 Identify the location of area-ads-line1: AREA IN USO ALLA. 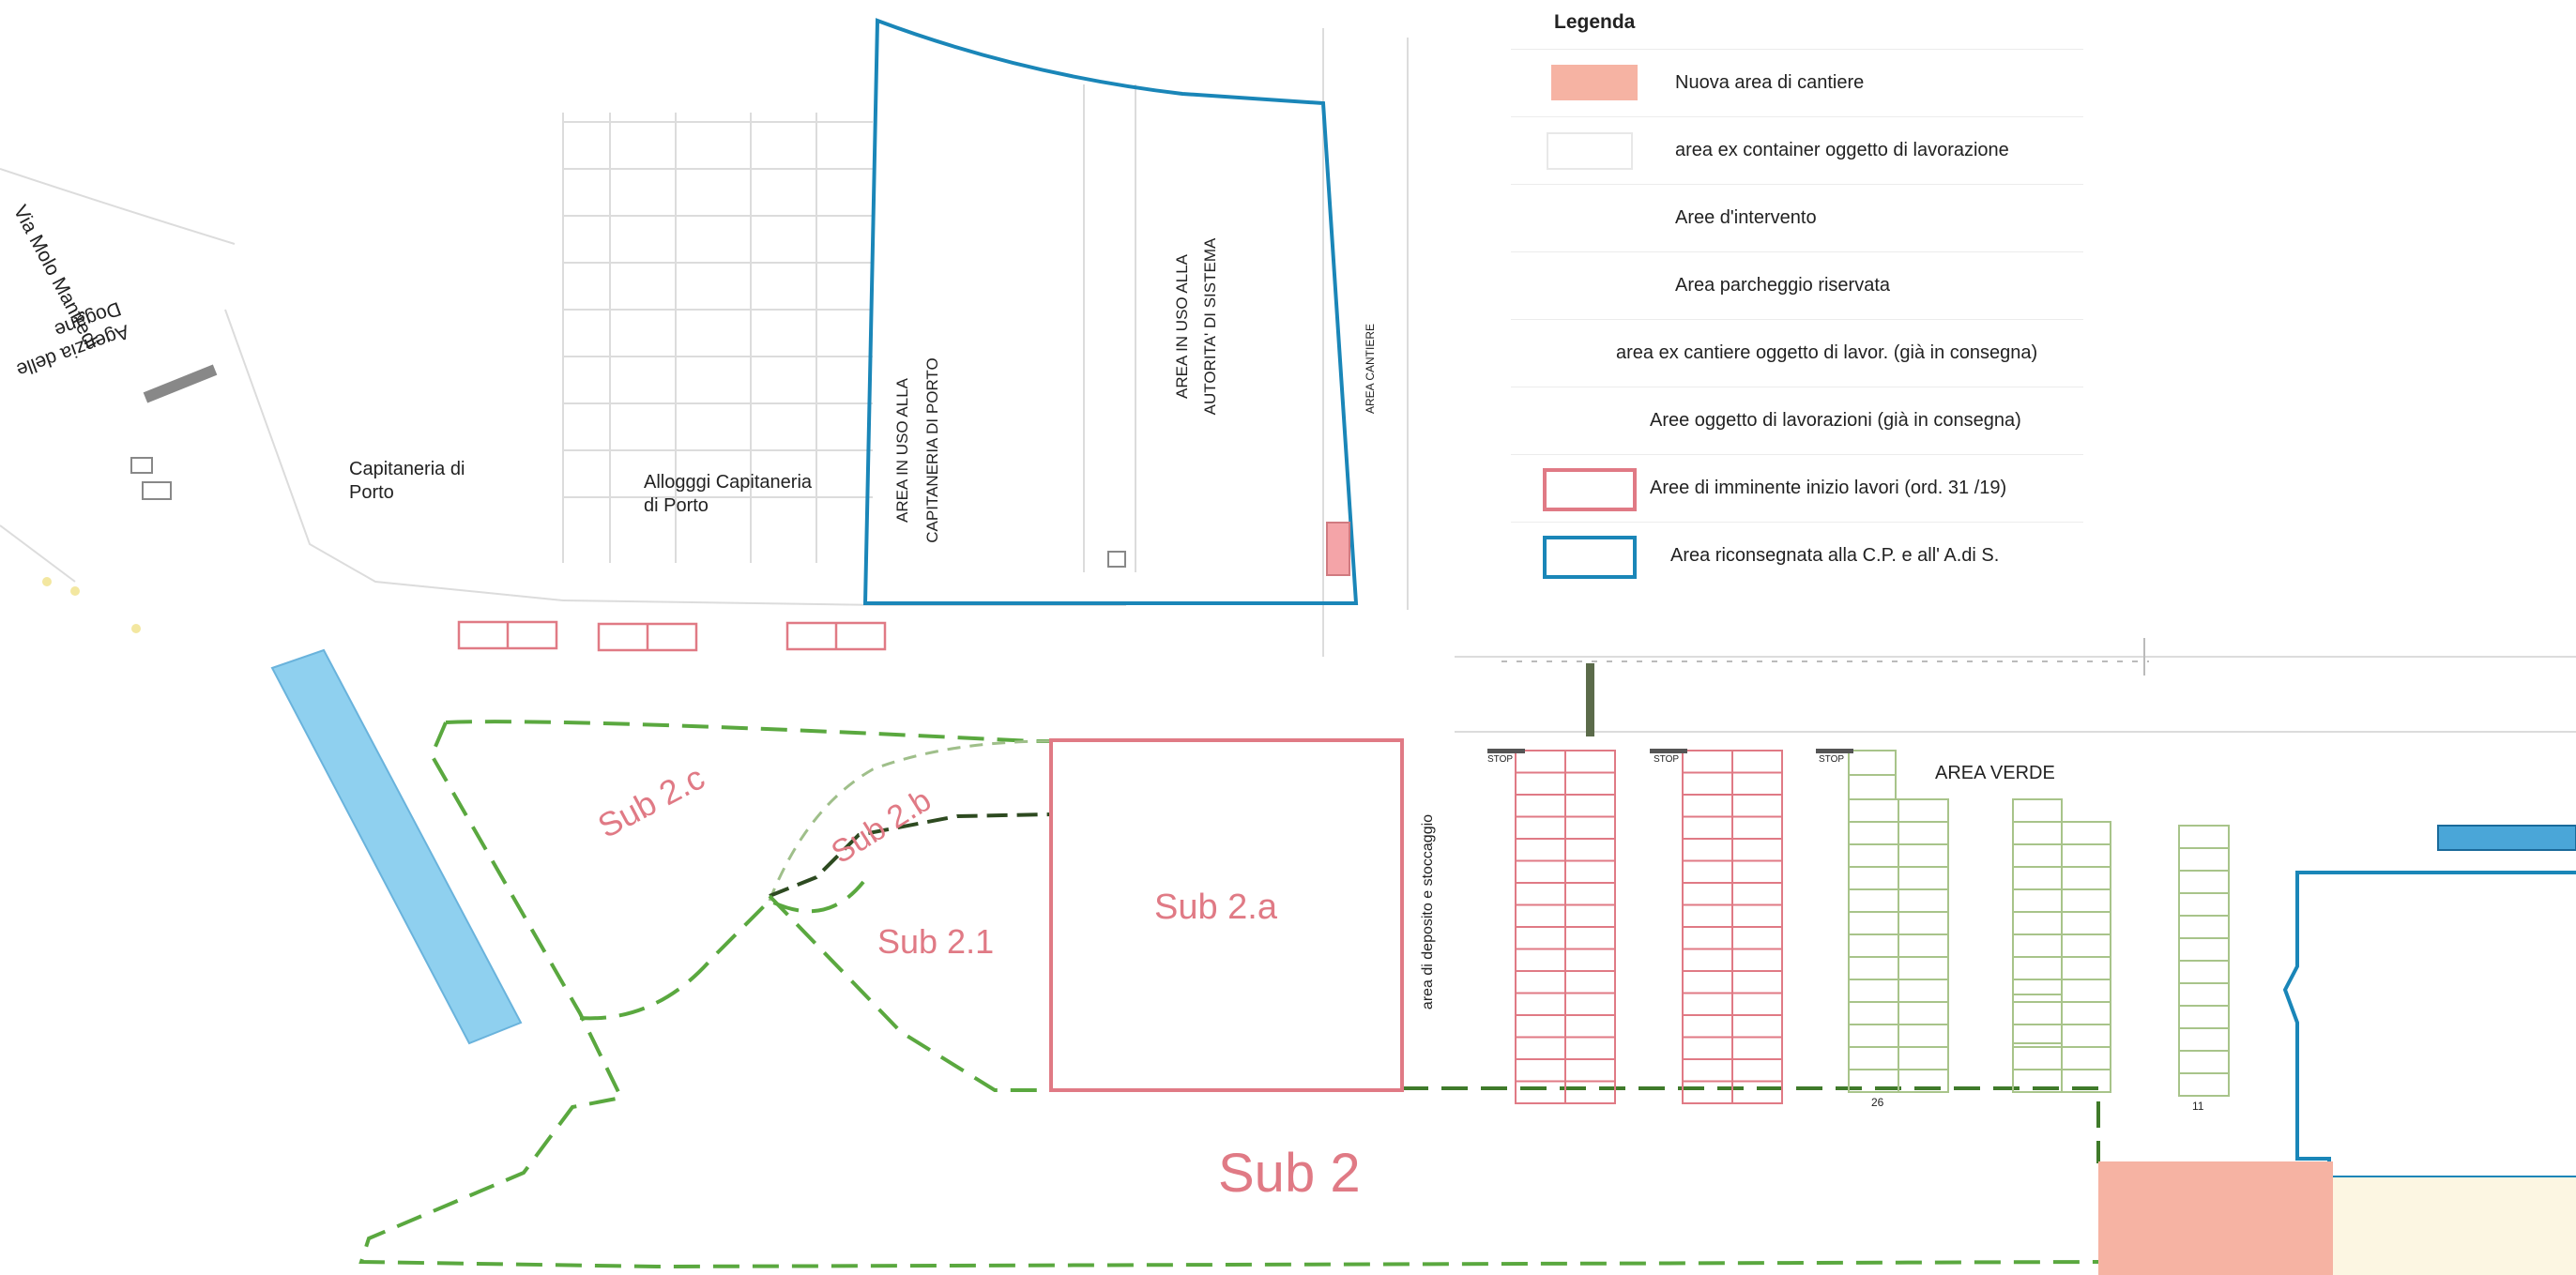
(1182, 327).